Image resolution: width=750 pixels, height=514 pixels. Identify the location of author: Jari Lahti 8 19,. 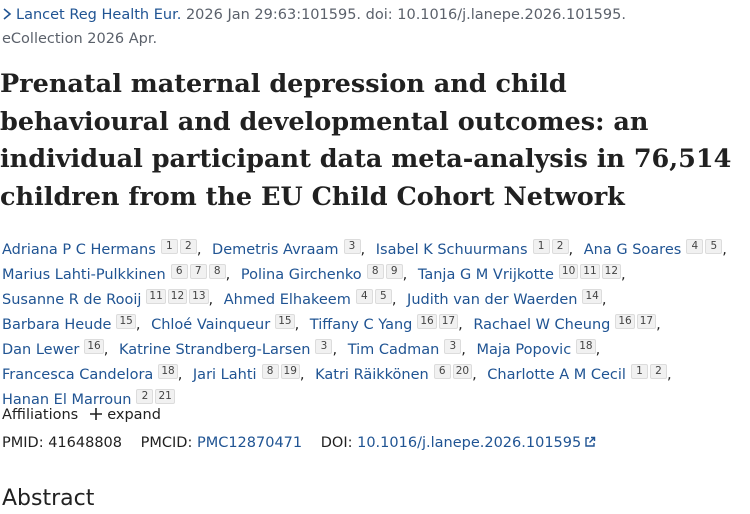
(249, 375).